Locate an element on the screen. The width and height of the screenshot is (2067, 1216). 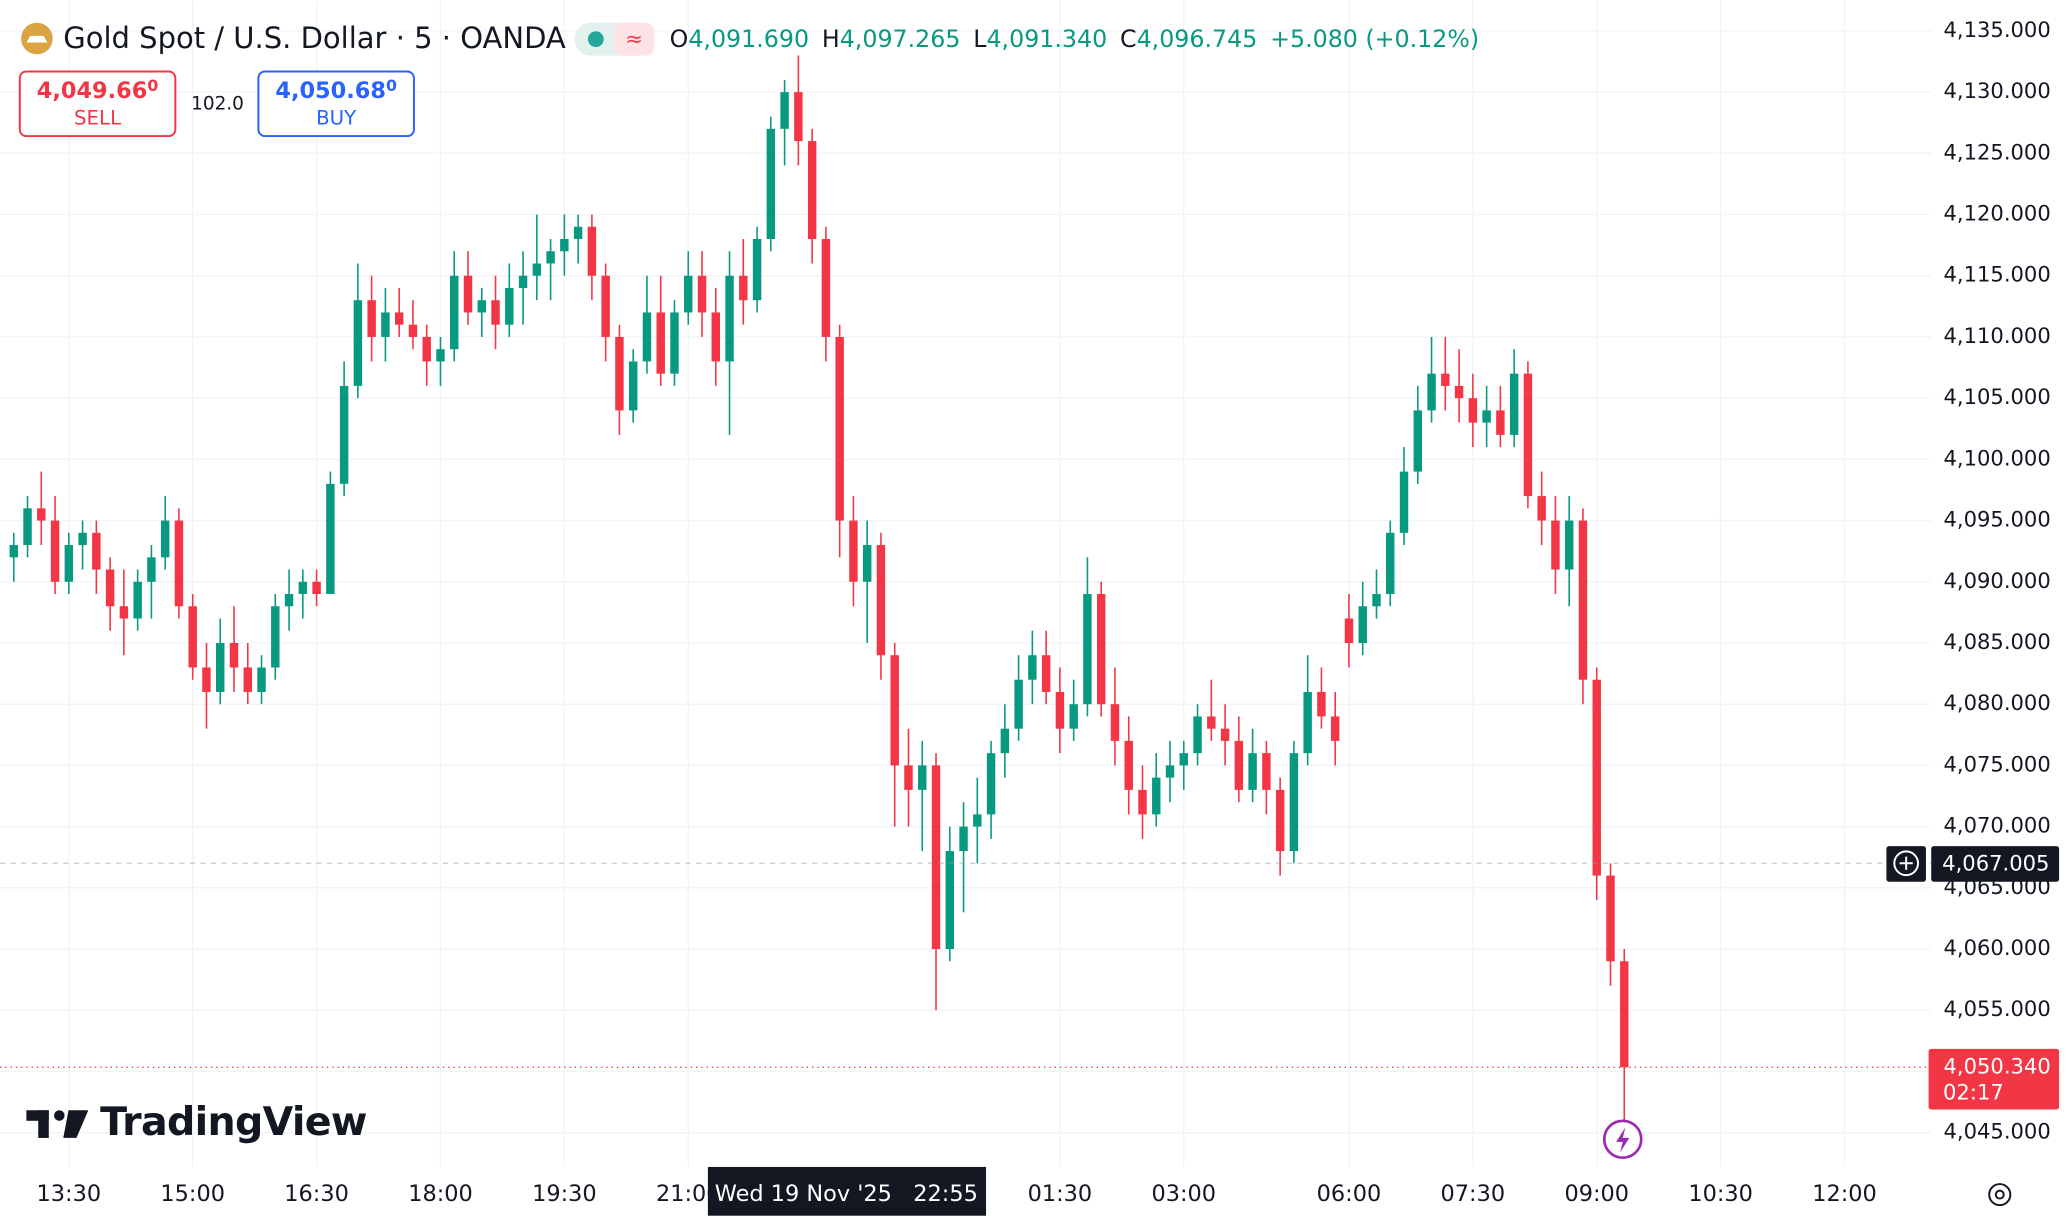
delay-icon: ≈ is located at coordinates (634, 38).